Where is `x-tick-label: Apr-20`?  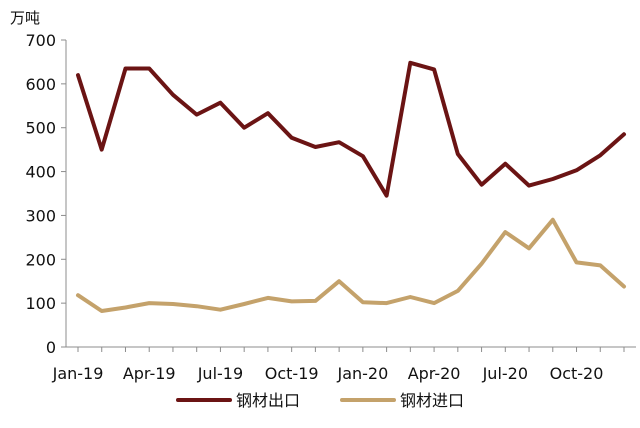
x-tick-label: Apr-20 is located at coordinates (434, 373).